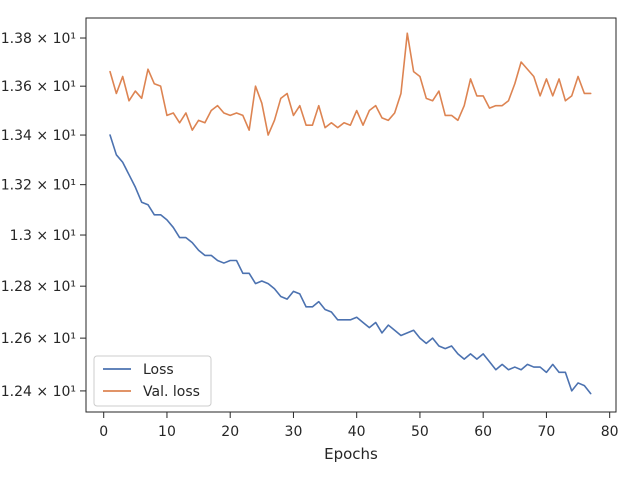  What do you see at coordinates (158, 370) in the screenshot?
I see `legend-label: Loss` at bounding box center [158, 370].